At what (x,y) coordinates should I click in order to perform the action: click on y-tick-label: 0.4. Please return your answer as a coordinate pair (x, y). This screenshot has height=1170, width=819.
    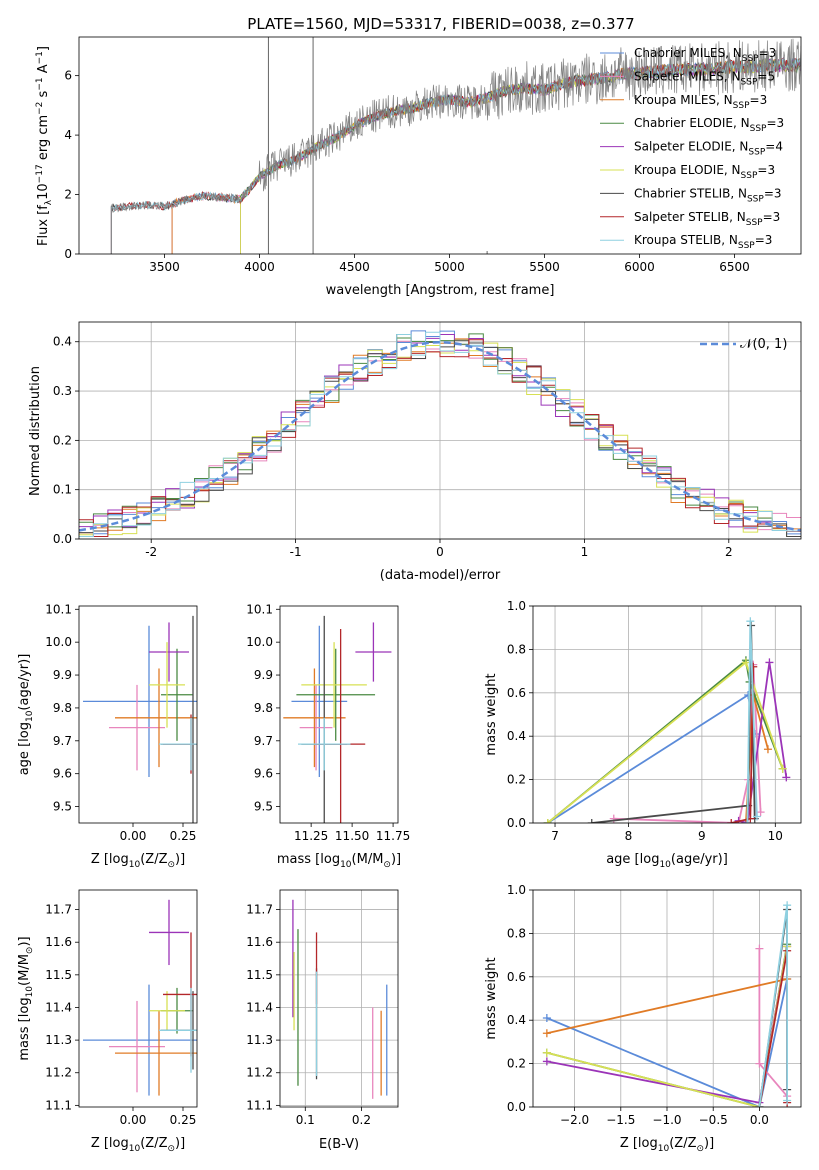
    Looking at the image, I should click on (516, 1020).